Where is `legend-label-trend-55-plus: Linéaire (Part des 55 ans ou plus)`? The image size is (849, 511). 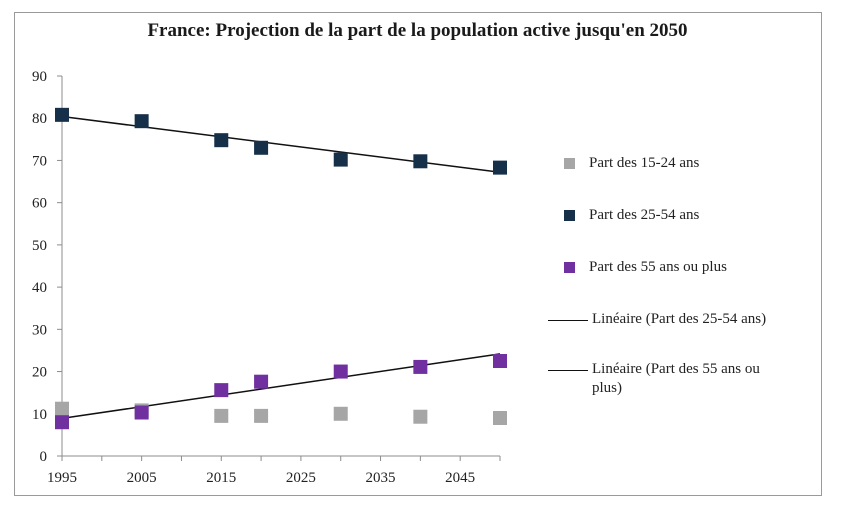
legend-label-trend-55-plus: Linéaire (Part des 55 ans ou plus) is located at coordinates (676, 378).